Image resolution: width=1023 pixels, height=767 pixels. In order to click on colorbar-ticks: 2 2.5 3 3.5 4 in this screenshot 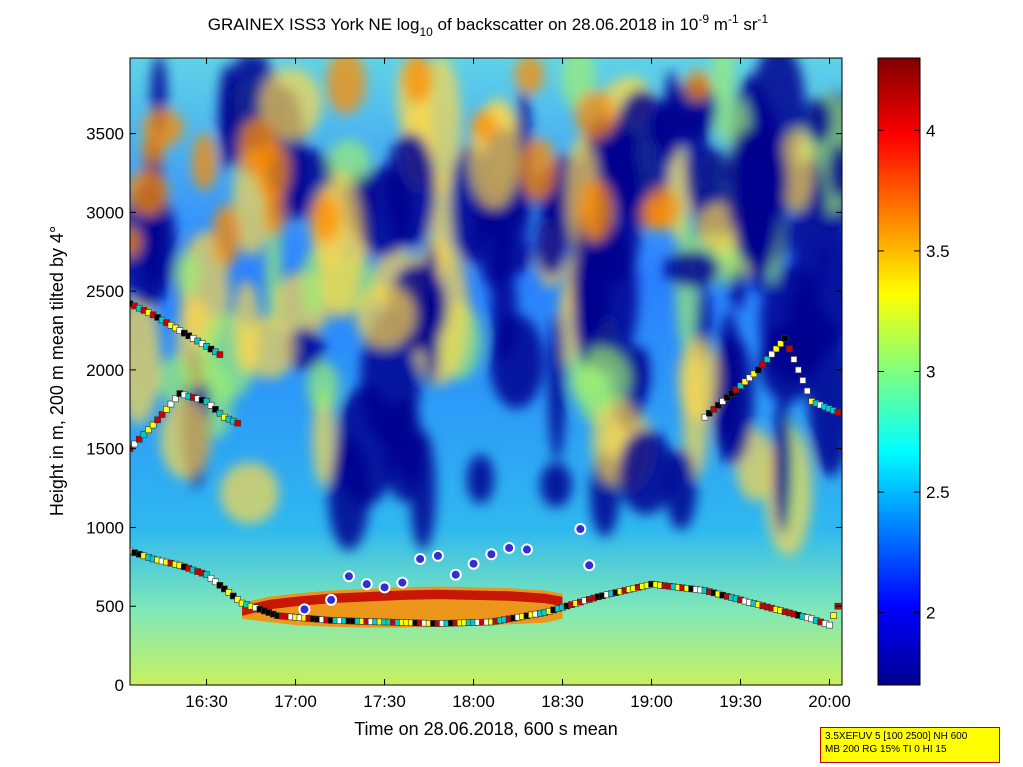, I will do `click(914, 372)`.